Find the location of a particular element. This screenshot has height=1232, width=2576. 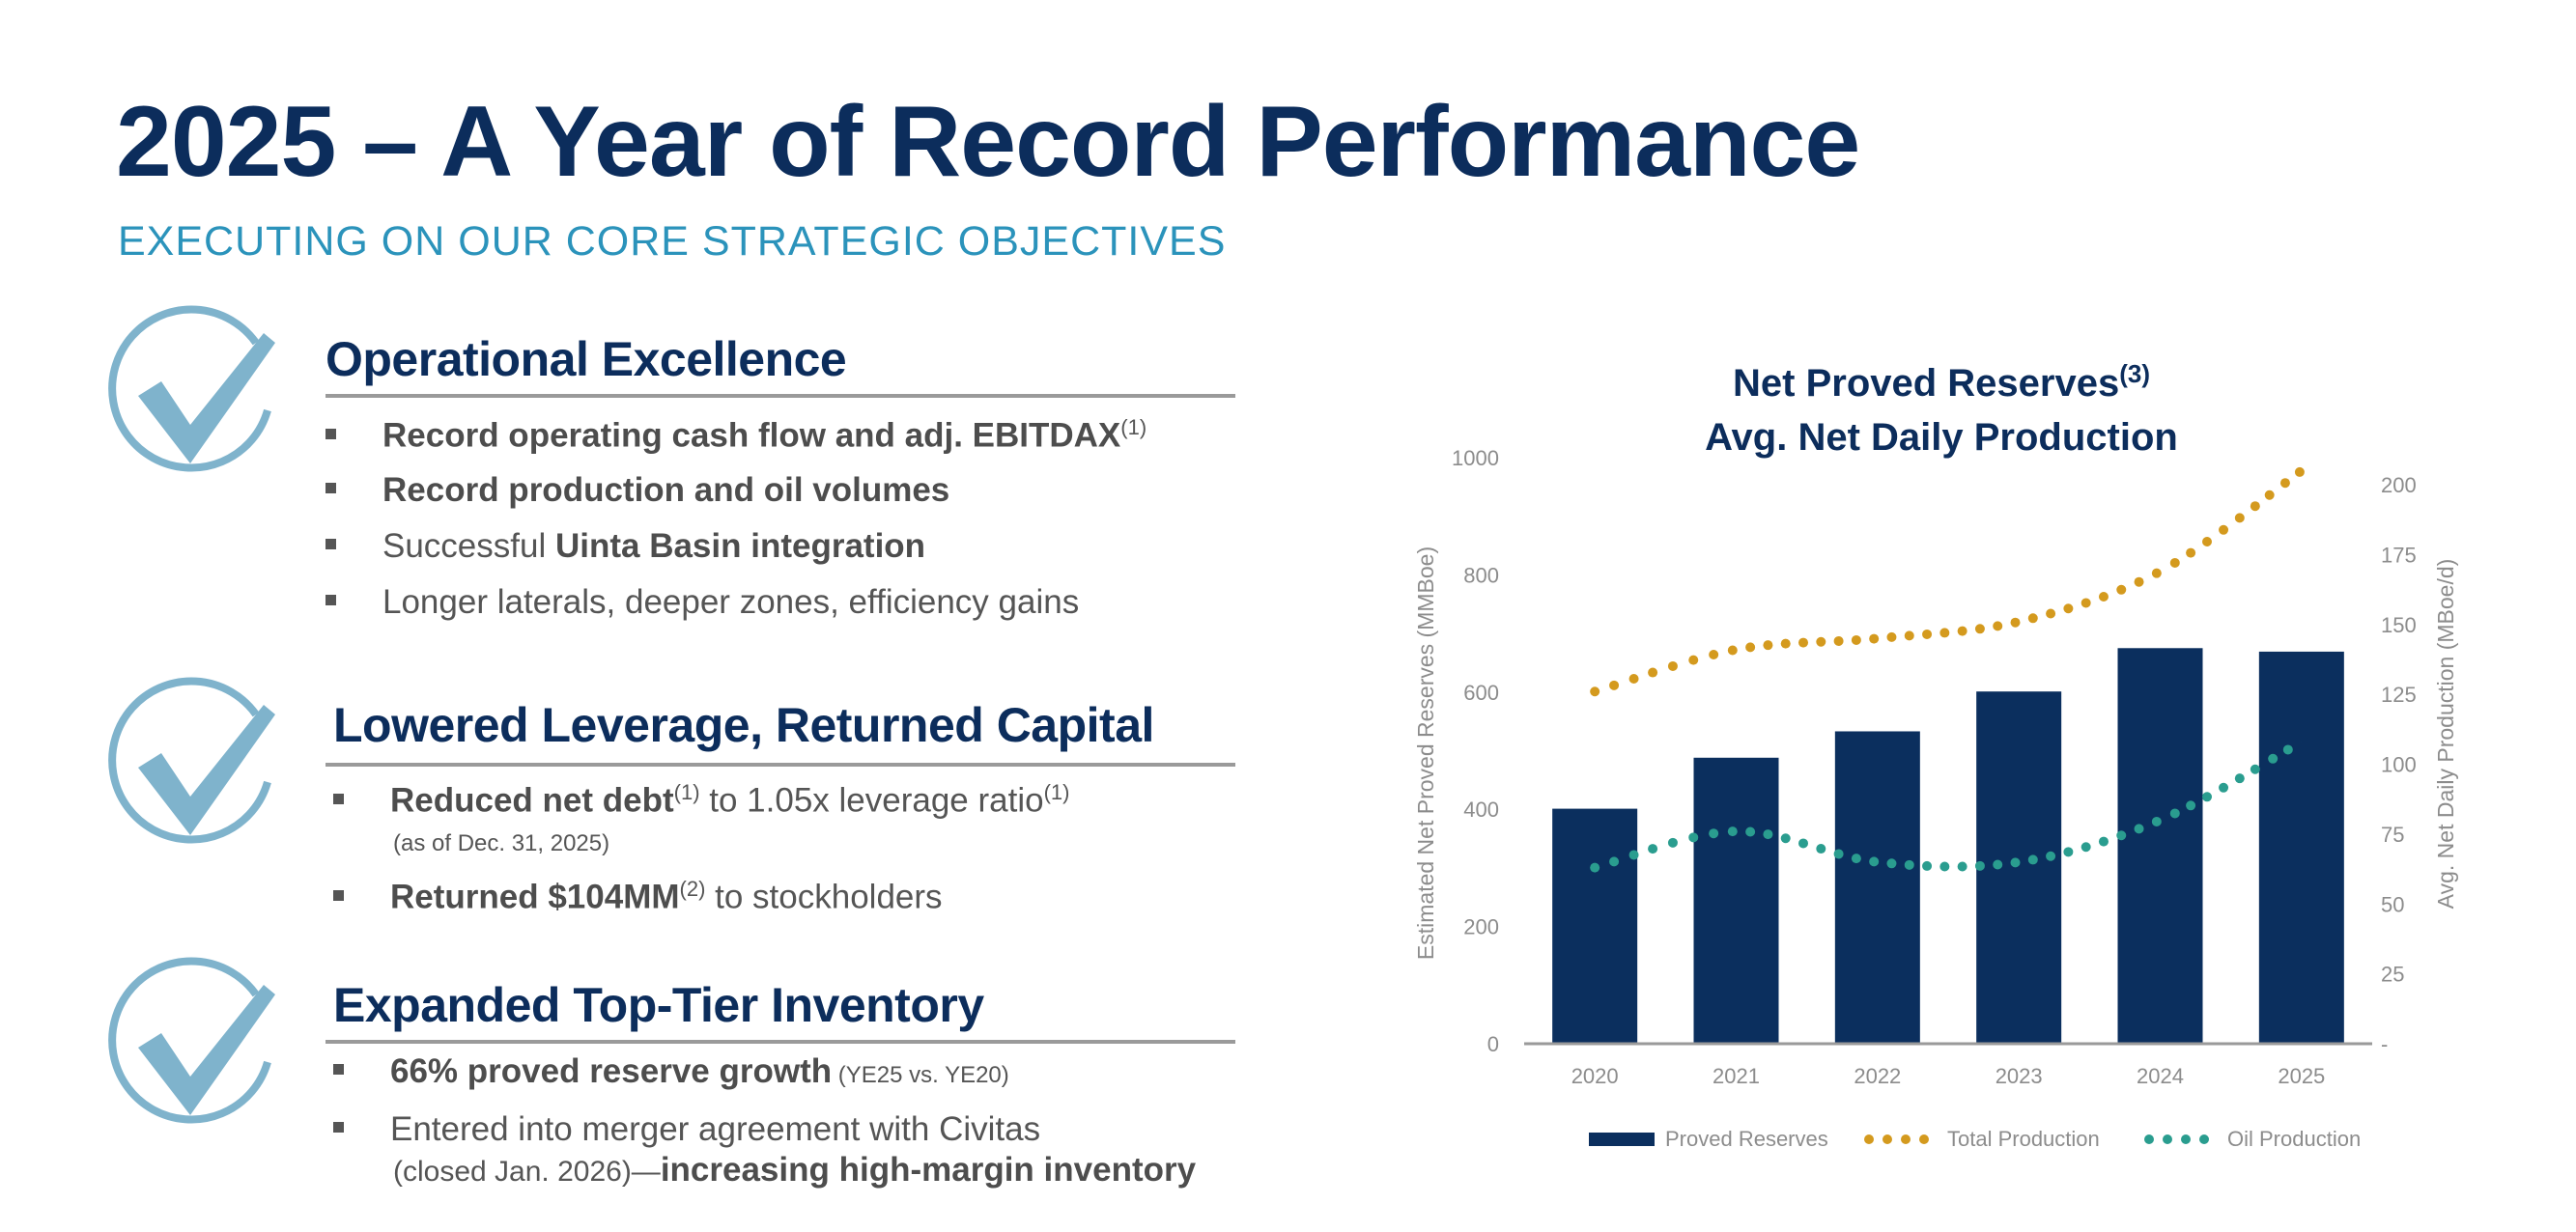

y2-axis-label: Avg. Net Daily Production (MBoe/d) is located at coordinates (2445, 735).